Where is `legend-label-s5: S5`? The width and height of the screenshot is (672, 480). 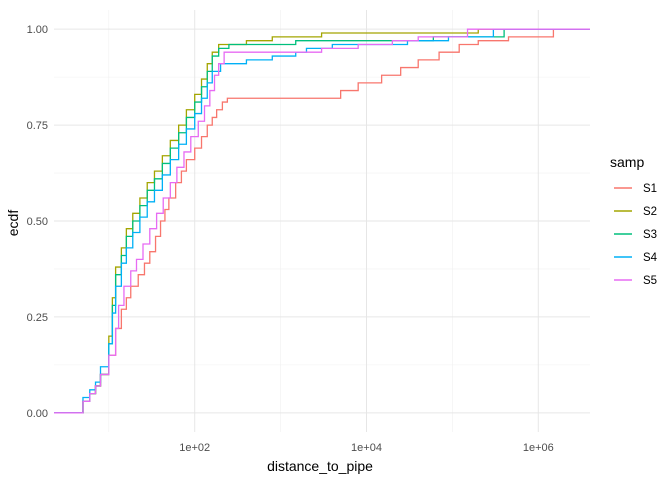
legend-label-s5: S5 is located at coordinates (650, 281).